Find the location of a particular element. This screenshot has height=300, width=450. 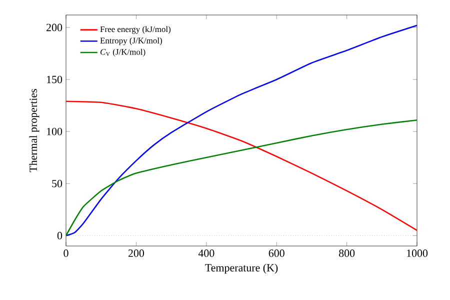

x-axis-title: Temperature (K) is located at coordinates (241, 269).